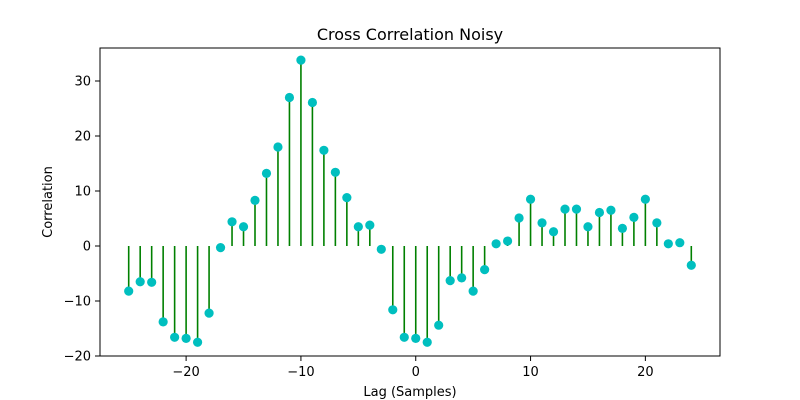 The width and height of the screenshot is (800, 400). I want to click on y-tick-label: 0, so click(87, 247).